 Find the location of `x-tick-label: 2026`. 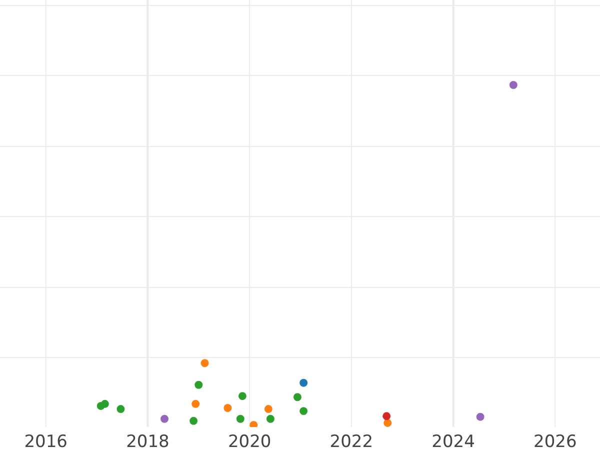

x-tick-label: 2026 is located at coordinates (555, 441).